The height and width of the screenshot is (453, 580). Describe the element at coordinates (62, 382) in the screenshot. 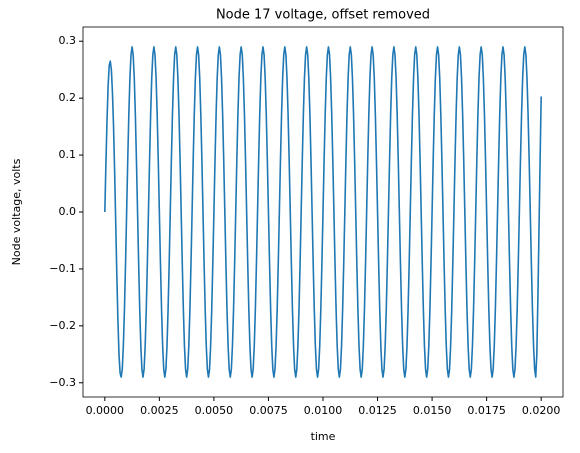

I see `y-tick-label: −0.3` at that location.